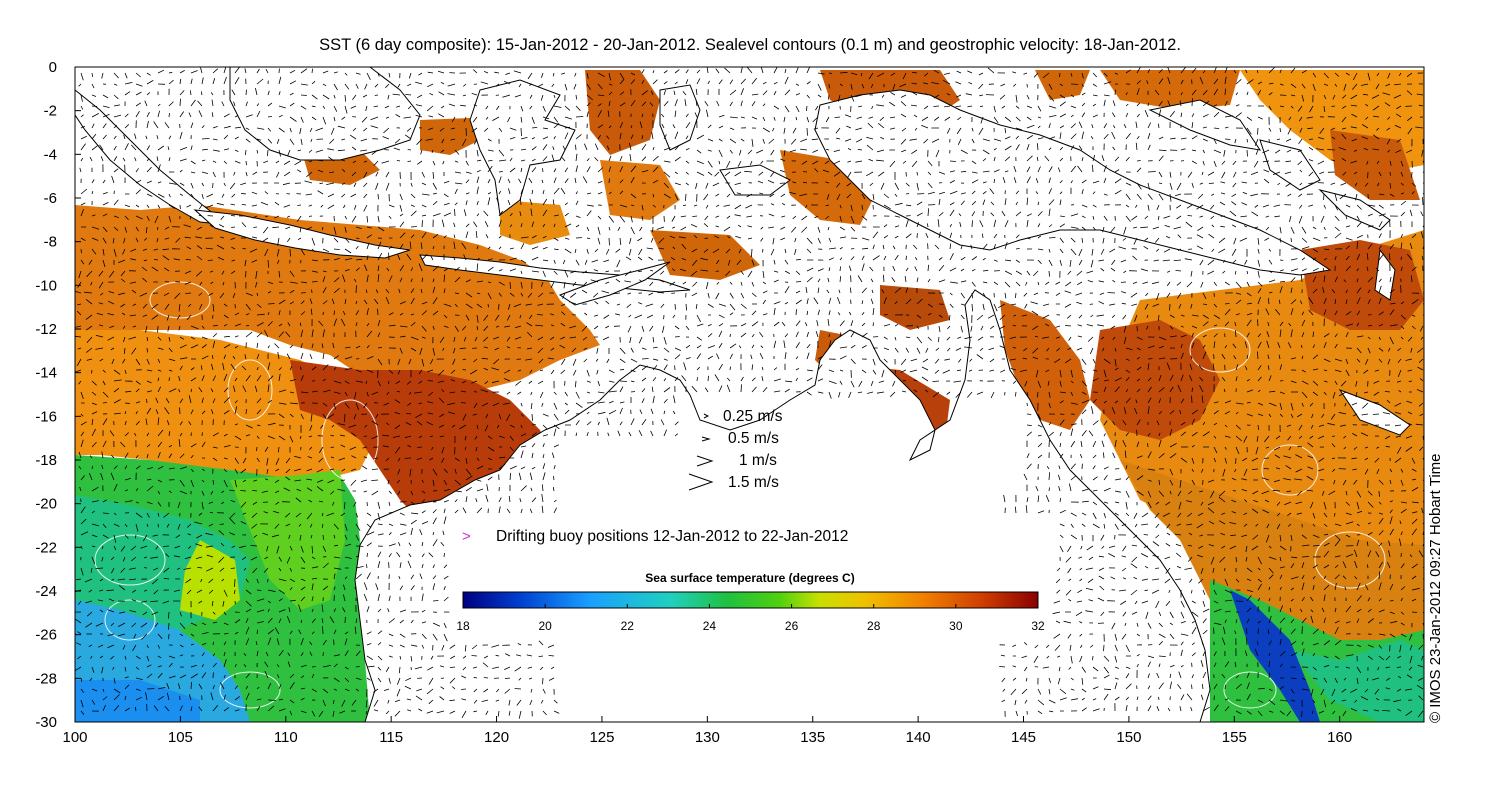 Image resolution: width=1500 pixels, height=790 pixels. What do you see at coordinates (749, 578) in the screenshot?
I see `colorbar-title: Sea surface temperature (degrees C)` at bounding box center [749, 578].